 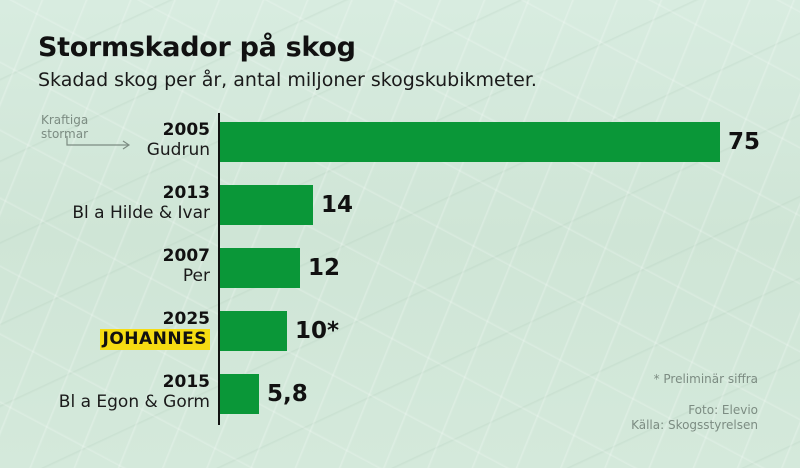 What do you see at coordinates (337, 205) in the screenshot?
I see `bar-value-label: 14` at bounding box center [337, 205].